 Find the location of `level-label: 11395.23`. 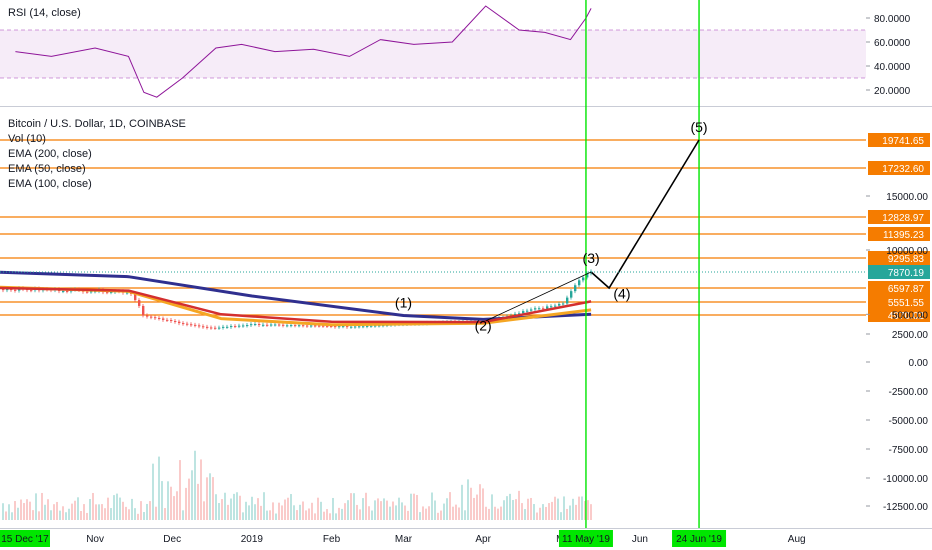

level-label: 11395.23 is located at coordinates (903, 235).